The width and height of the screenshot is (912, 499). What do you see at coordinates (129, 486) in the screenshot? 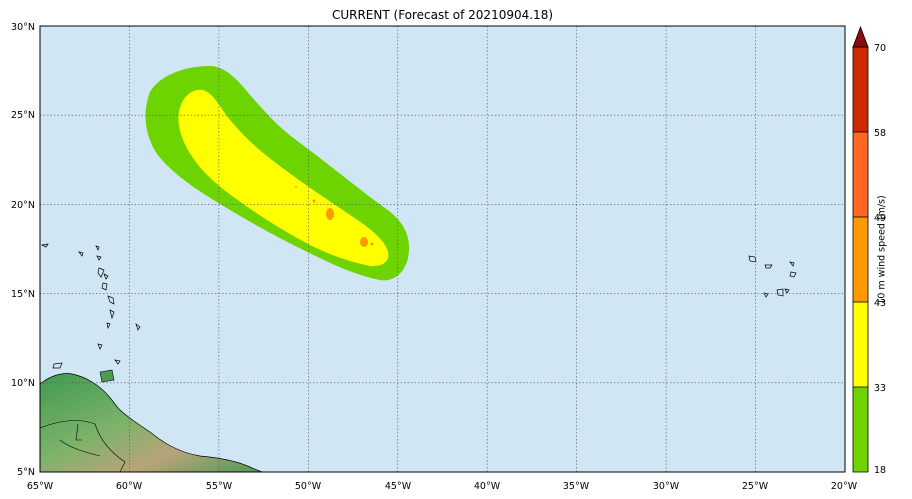
I see `lon-label: 60°W` at bounding box center [129, 486].